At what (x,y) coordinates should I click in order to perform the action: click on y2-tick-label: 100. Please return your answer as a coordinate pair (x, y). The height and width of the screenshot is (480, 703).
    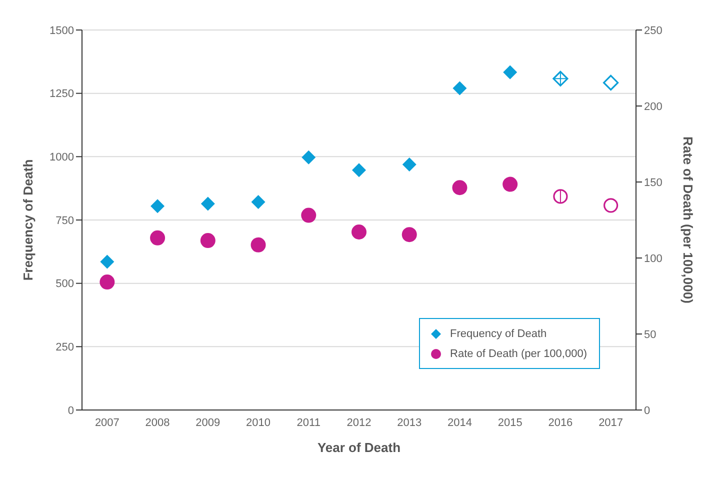
    Looking at the image, I should click on (653, 258).